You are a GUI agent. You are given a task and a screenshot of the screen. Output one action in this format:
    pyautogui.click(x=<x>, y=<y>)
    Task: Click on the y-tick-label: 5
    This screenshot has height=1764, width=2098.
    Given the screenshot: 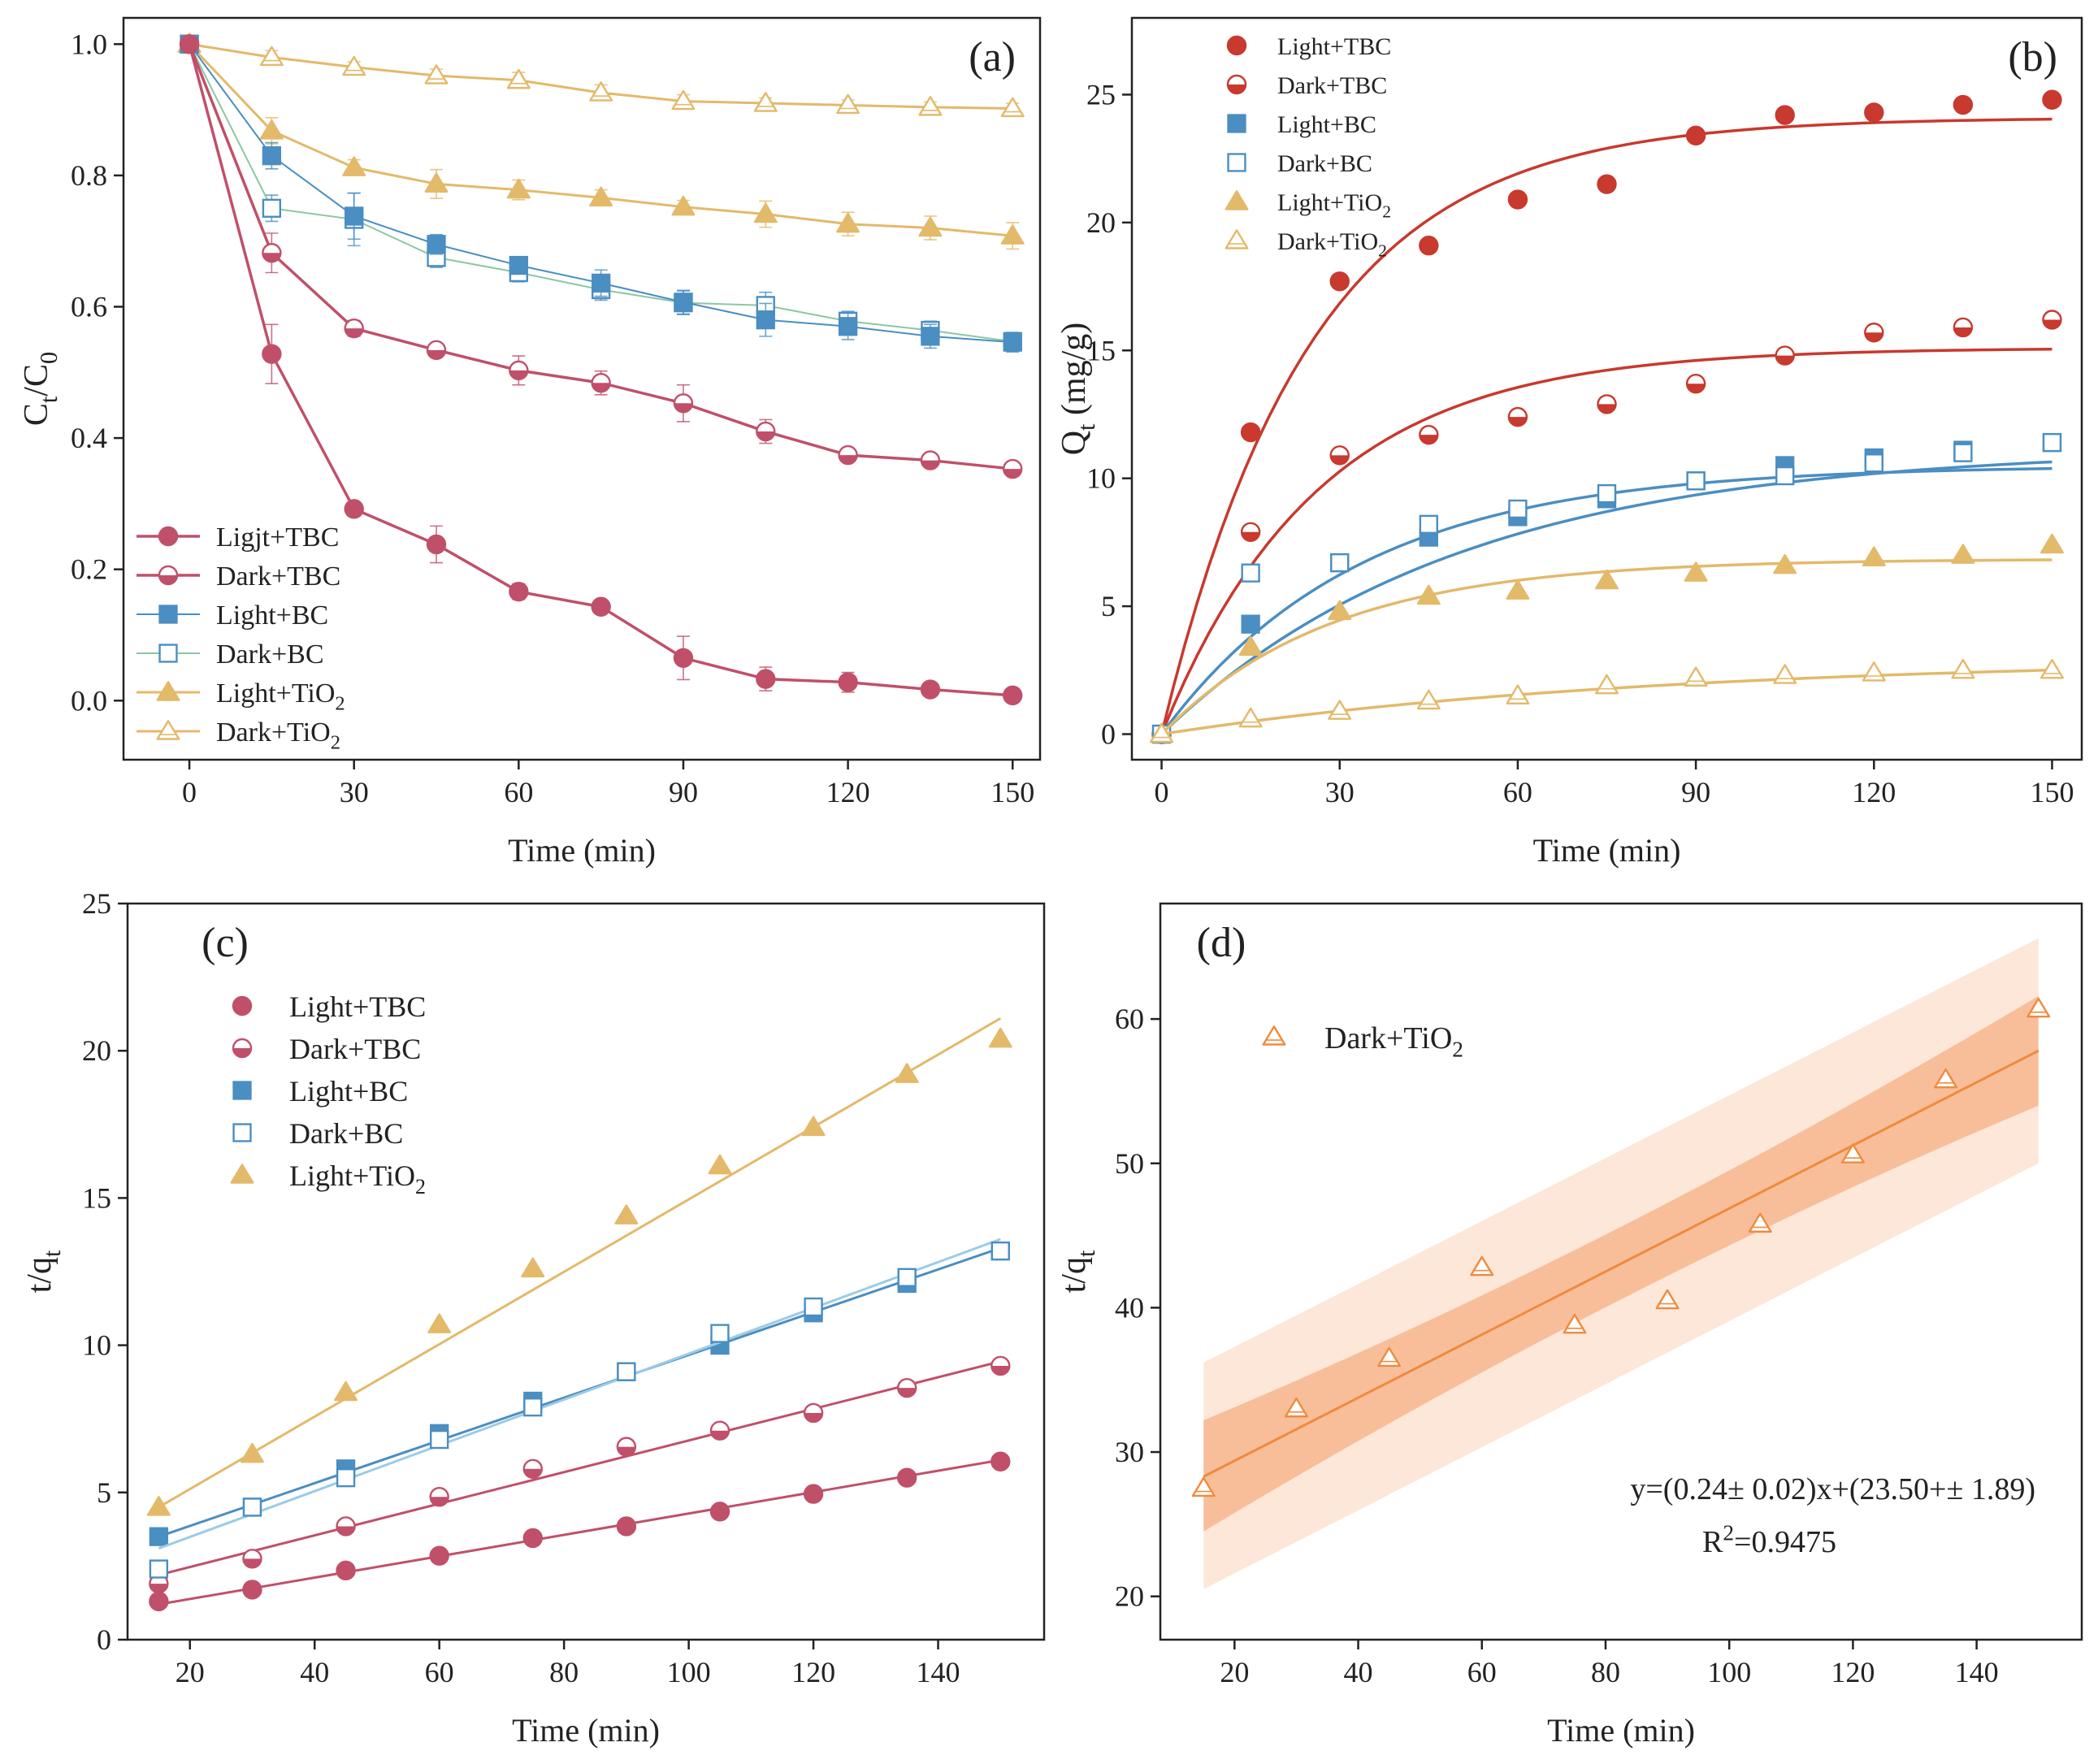 What is the action you would take?
    pyautogui.click(x=1108, y=606)
    